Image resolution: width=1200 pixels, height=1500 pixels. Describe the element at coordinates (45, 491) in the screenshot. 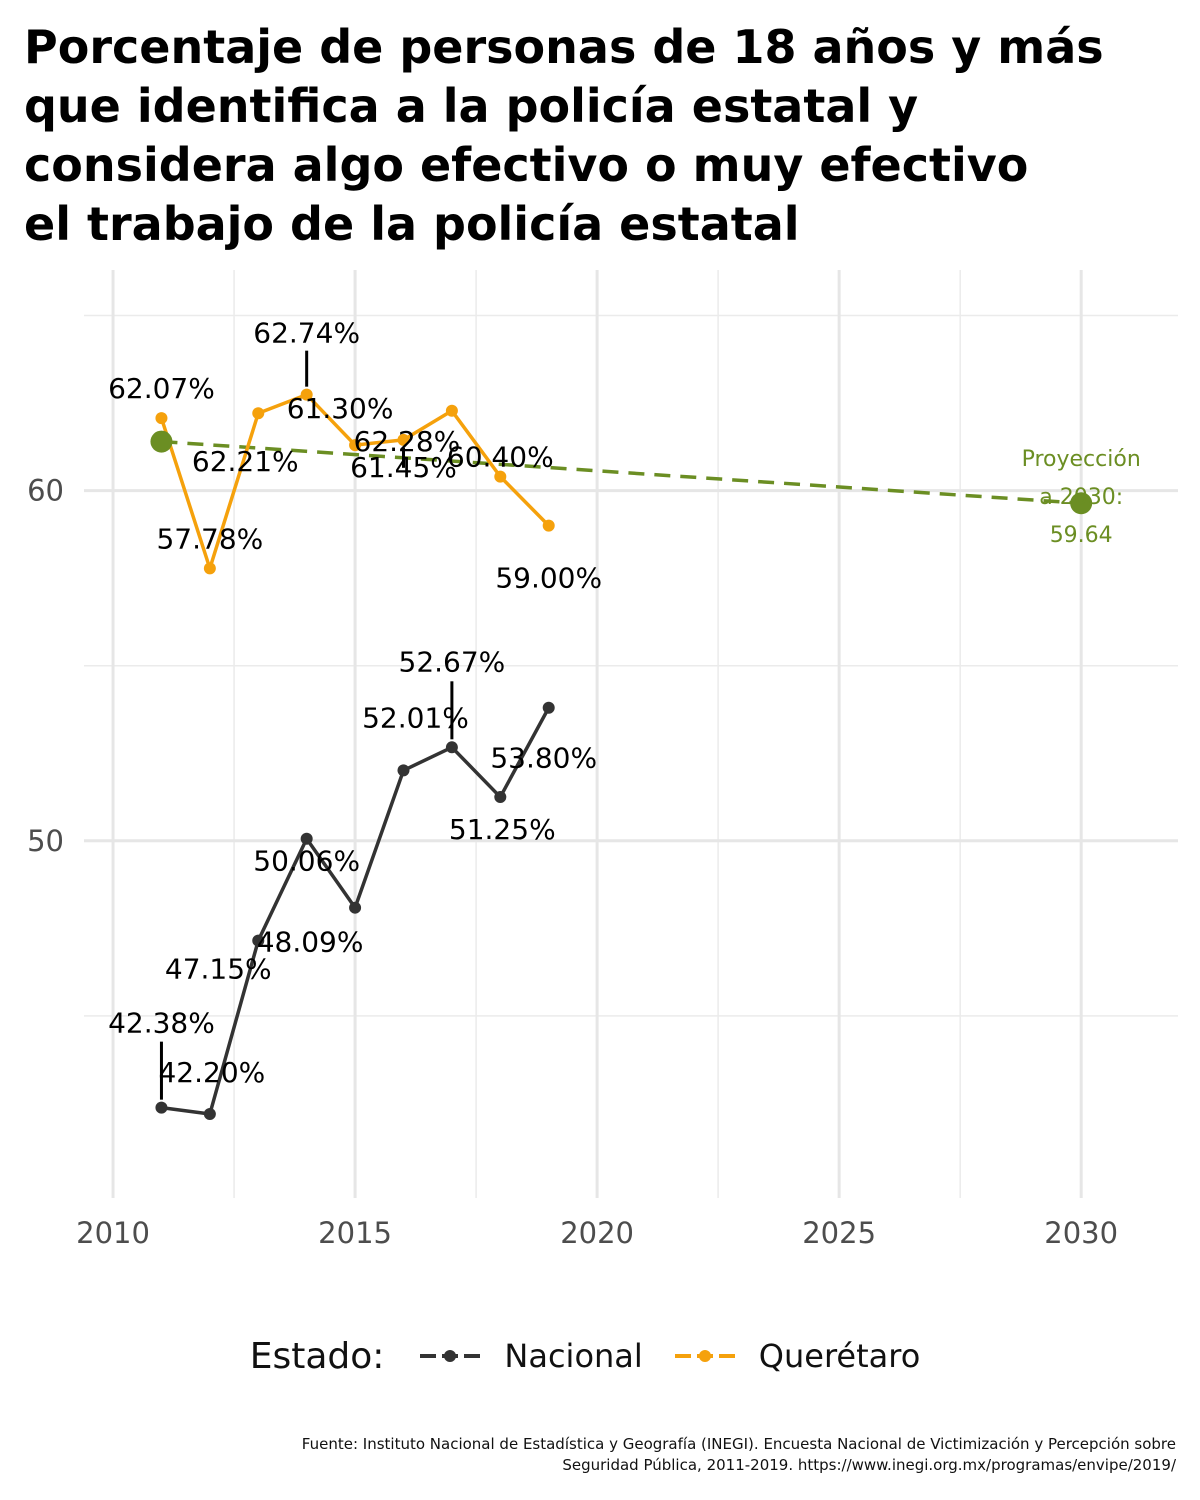

I see `y-tick-label: 60` at that location.